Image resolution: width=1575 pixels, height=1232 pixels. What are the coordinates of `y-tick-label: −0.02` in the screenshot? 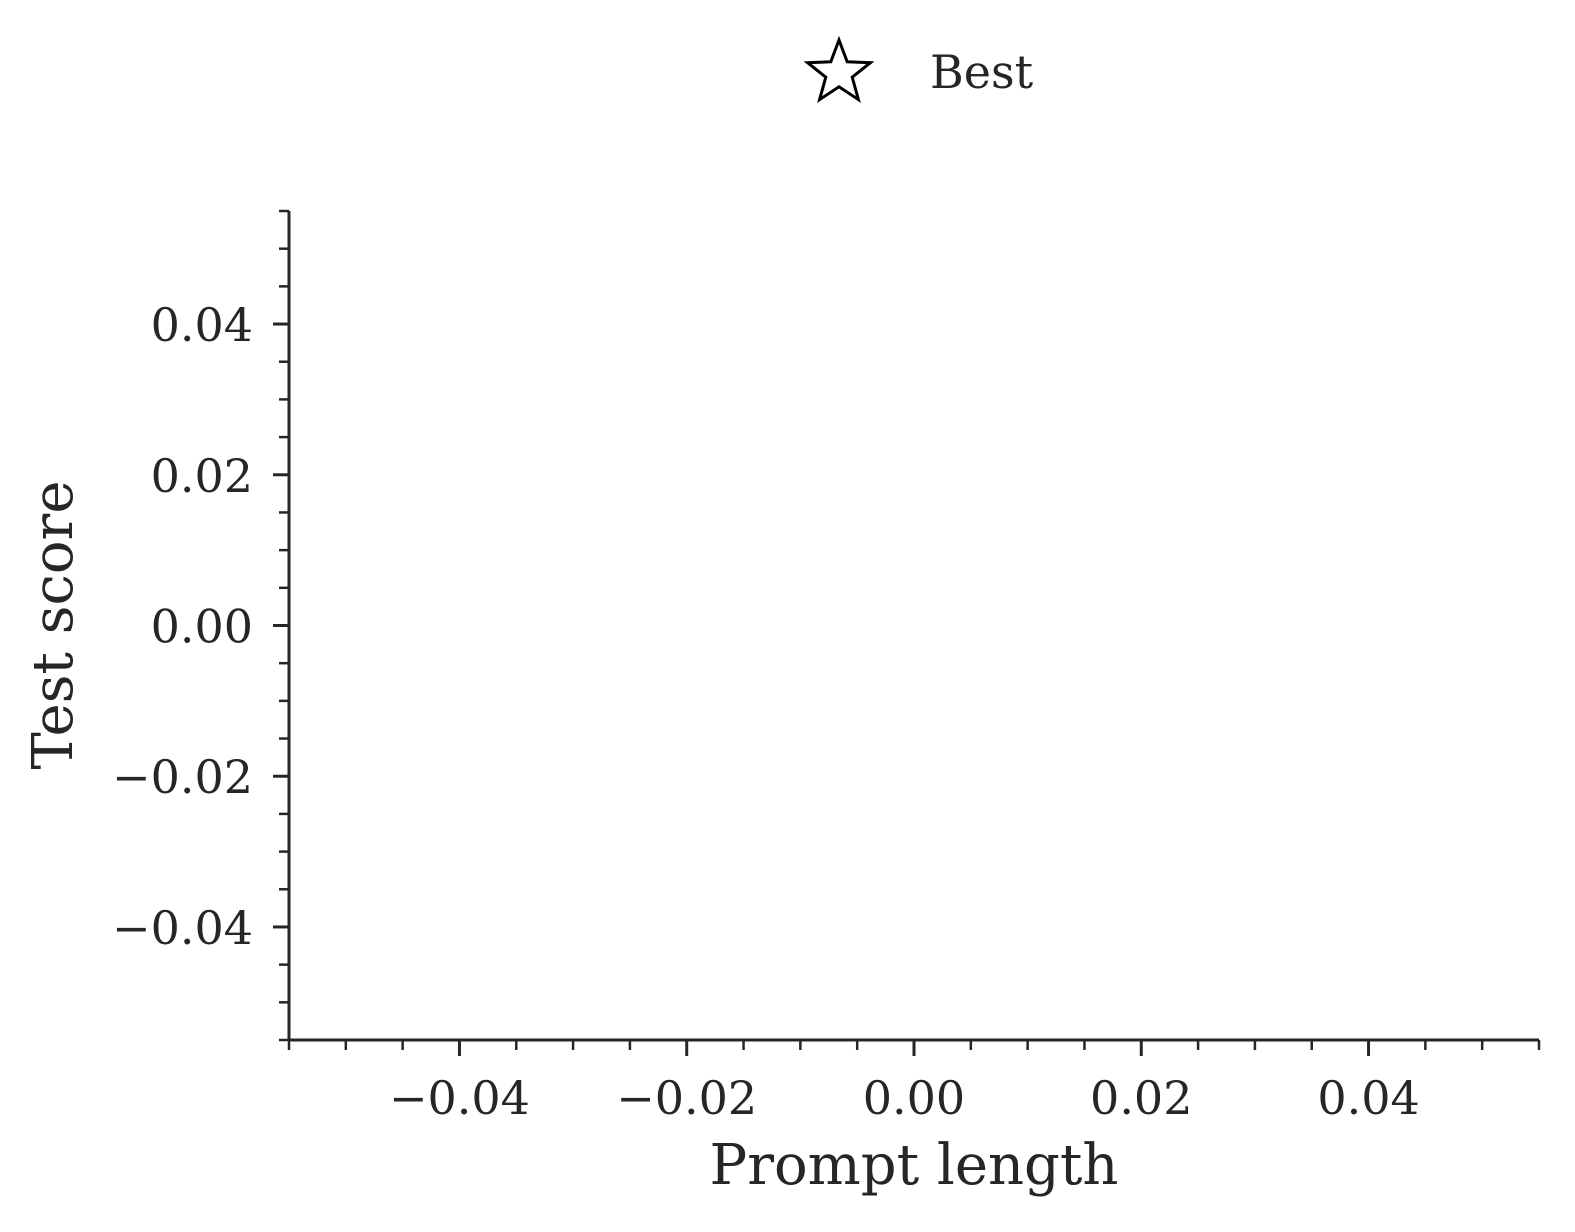 It's located at (182, 777).